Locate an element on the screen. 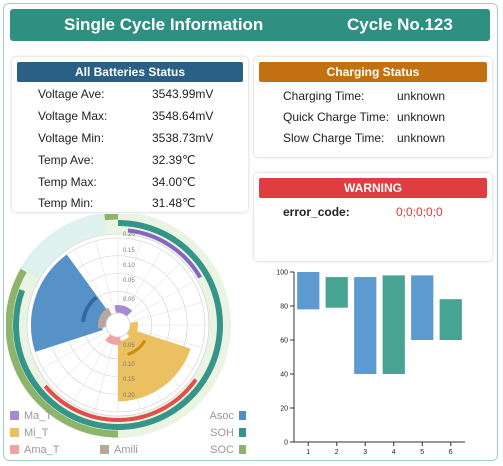 This screenshot has height=466, width=503. error-code-value: 0;0;0;0;0 is located at coordinates (419, 212).